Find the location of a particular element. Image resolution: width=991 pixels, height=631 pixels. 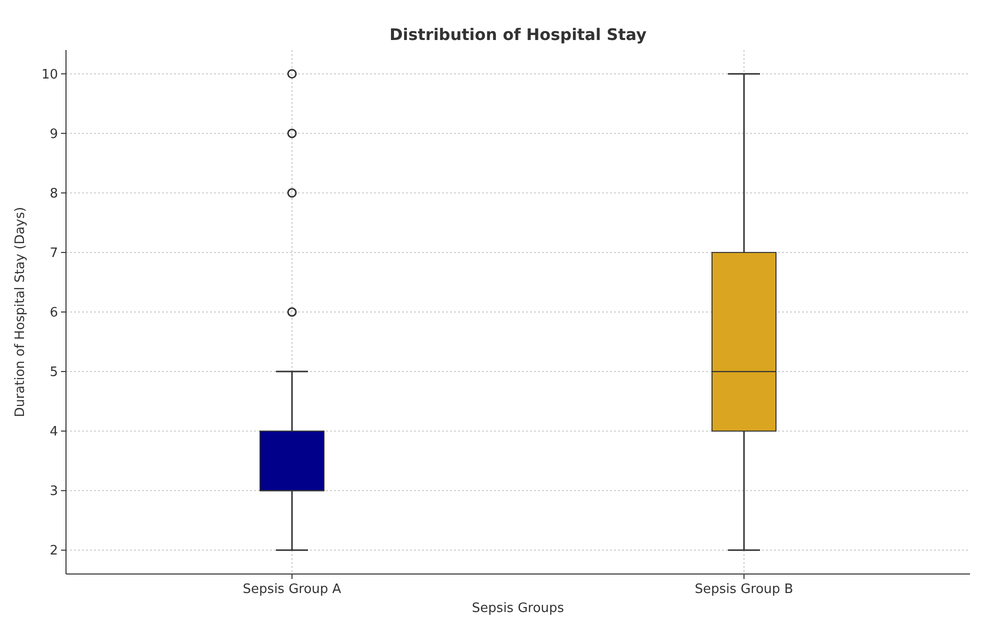

y-tick-label: 7 is located at coordinates (54, 254).